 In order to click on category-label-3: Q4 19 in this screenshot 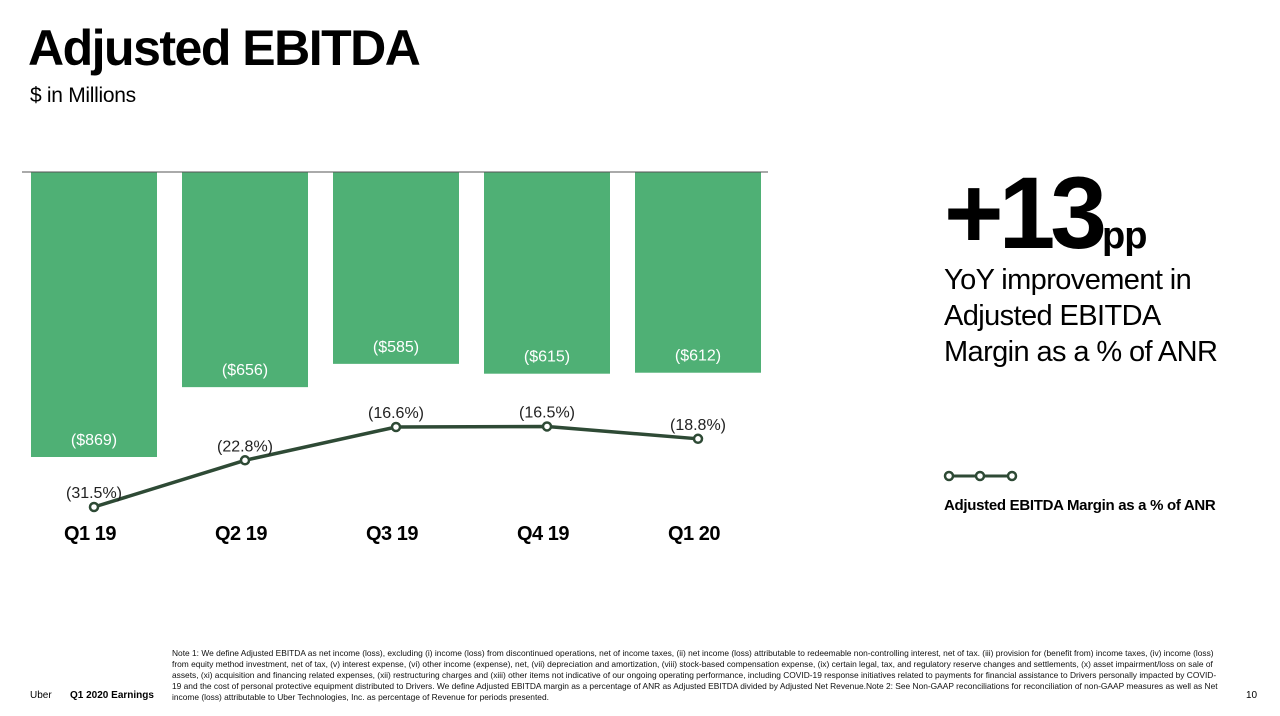, I will do `click(543, 534)`.